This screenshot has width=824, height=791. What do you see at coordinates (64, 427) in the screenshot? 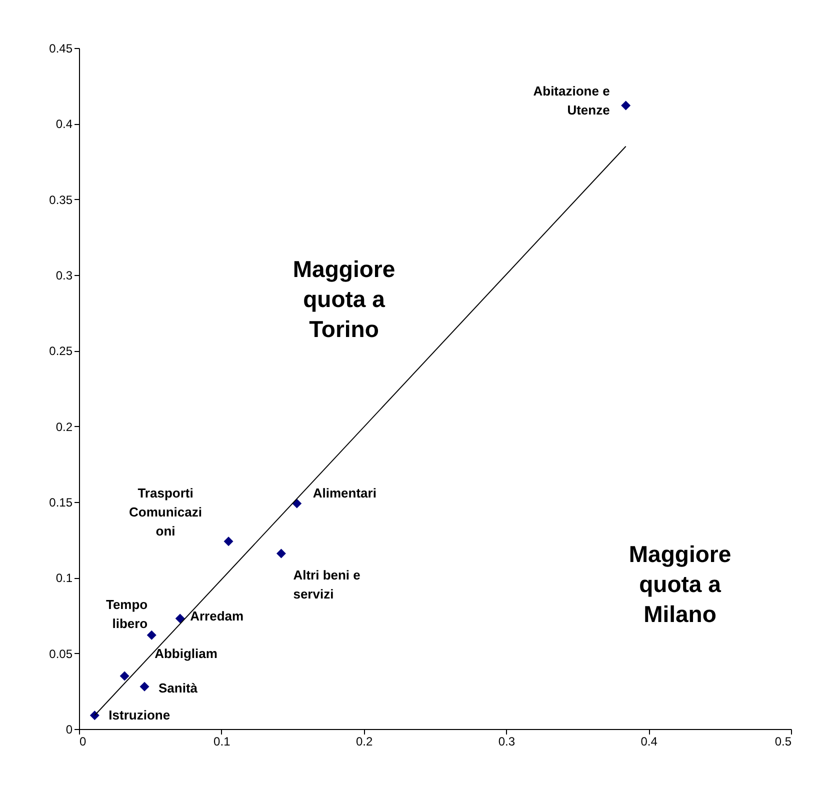
I see `y-tick-label: 0.2` at bounding box center [64, 427].